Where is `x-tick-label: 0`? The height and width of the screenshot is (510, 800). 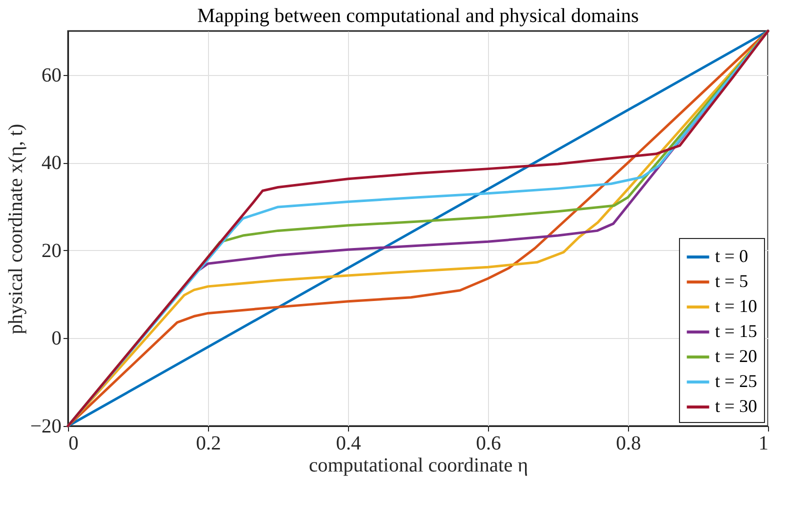 x-tick-label: 0 is located at coordinates (73, 443).